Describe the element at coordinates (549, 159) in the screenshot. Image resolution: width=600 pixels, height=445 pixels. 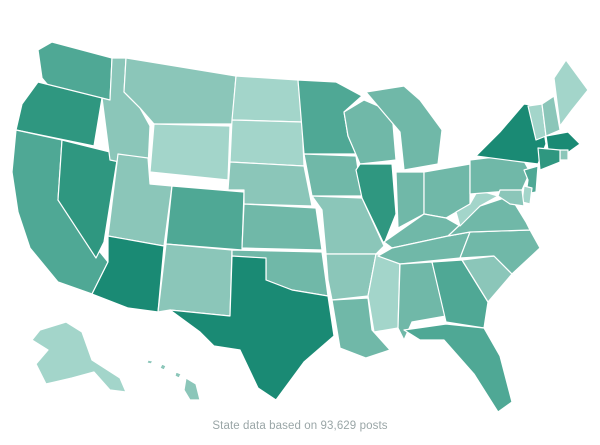
I see `state-ct` at that location.